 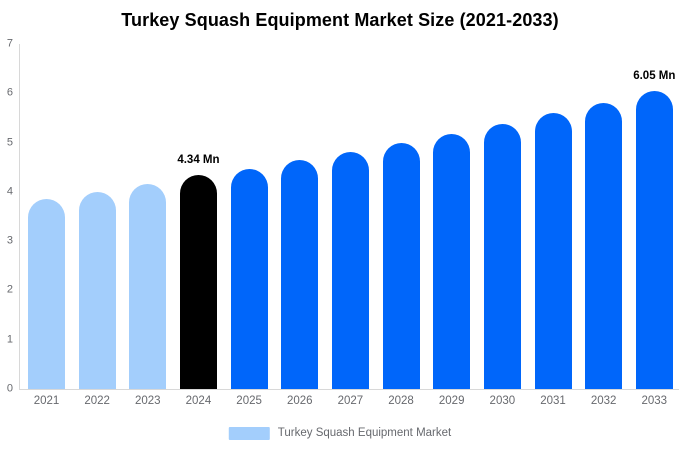 I want to click on x-axis-tick-label-2027: 2027, so click(x=350, y=401).